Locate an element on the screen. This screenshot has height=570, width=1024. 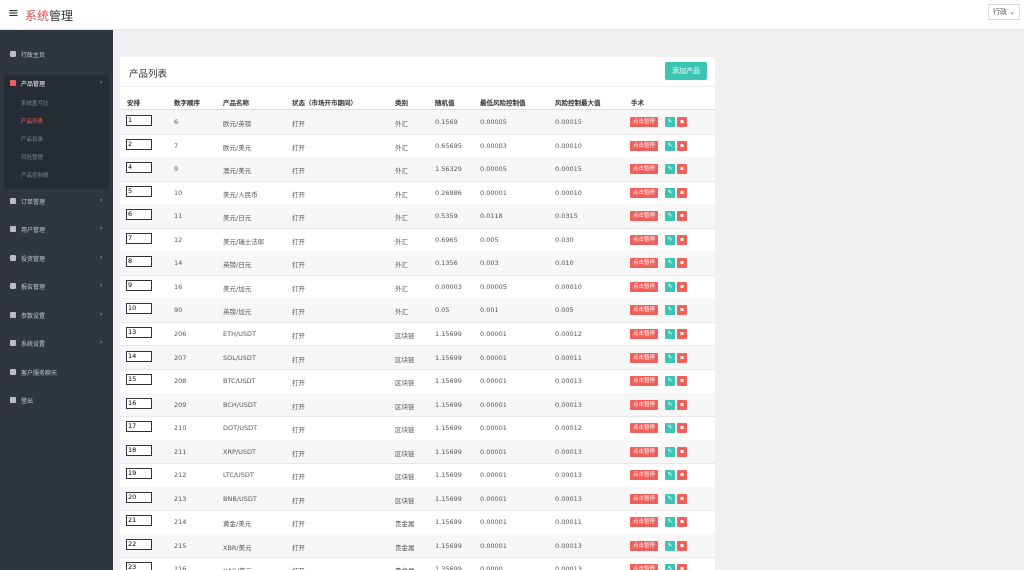
order-input: 7 is located at coordinates (139, 238).